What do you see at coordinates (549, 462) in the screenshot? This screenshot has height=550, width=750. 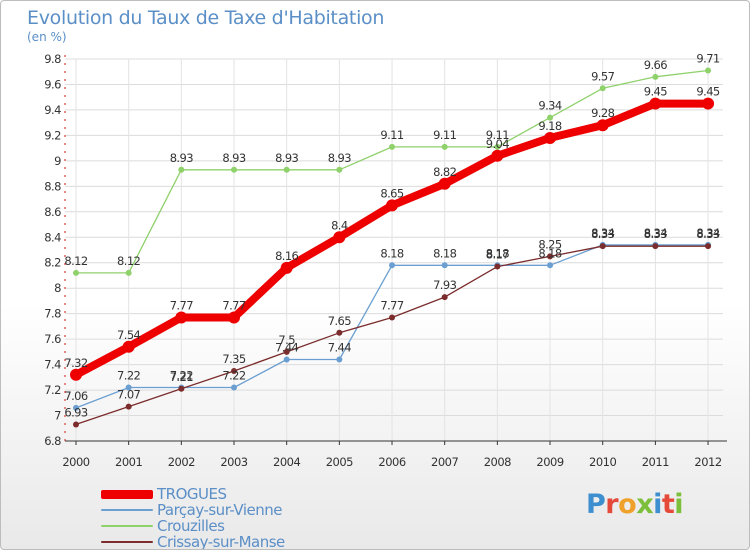 I see `x-tick-label: 2009` at bounding box center [549, 462].